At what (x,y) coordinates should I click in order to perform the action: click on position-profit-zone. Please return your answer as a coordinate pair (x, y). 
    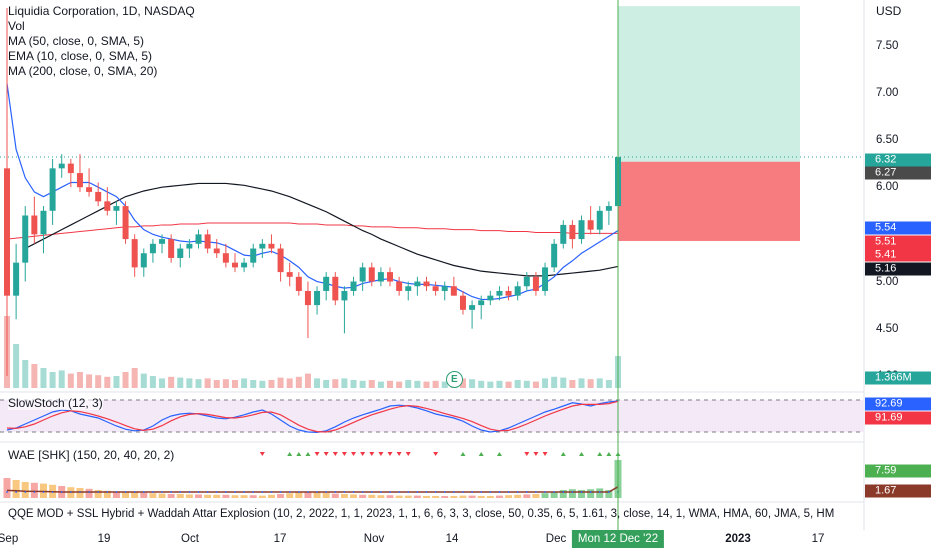
    Looking at the image, I should click on (709, 84).